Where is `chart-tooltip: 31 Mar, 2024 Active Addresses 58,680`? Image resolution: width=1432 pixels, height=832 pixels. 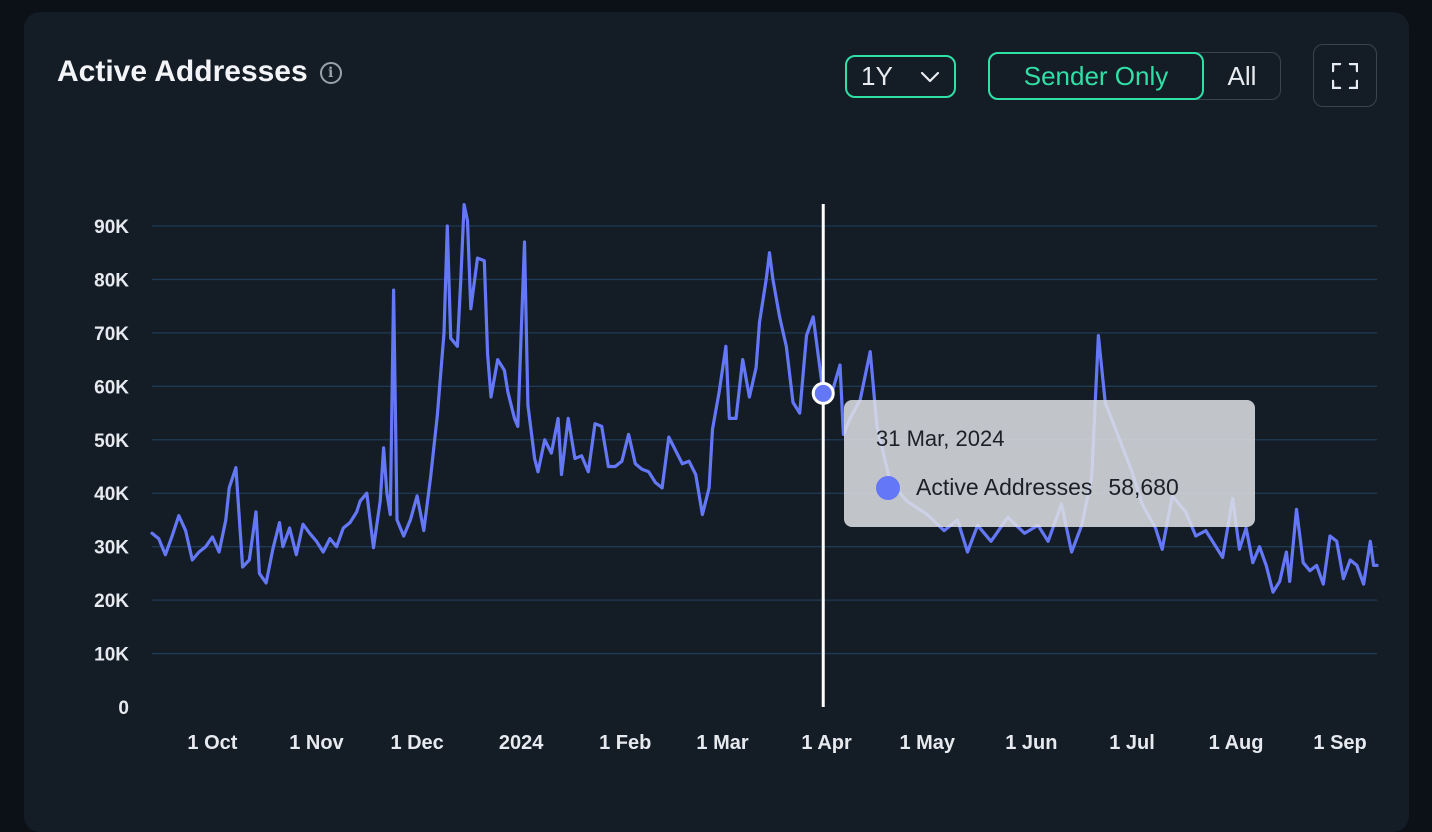
chart-tooltip: 31 Mar, 2024 Active Addresses 58,680 is located at coordinates (1049, 463).